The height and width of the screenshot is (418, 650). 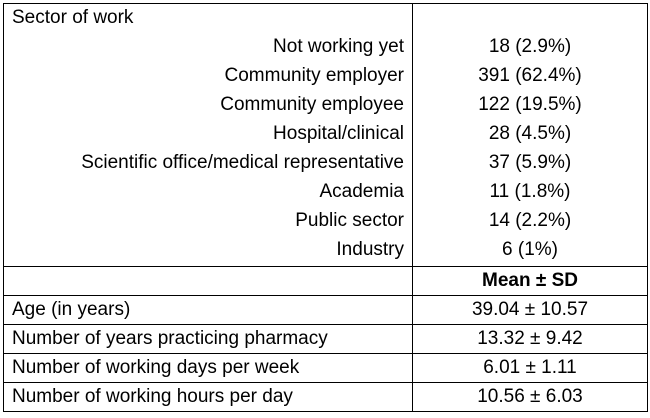 I want to click on sector-value-scientific-office: 37 (5.9%), so click(x=530, y=162).